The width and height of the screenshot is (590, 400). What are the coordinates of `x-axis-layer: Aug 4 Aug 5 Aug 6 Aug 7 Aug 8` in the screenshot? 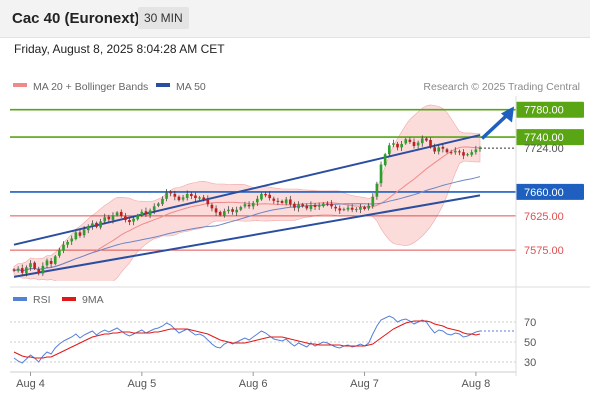 It's located at (253, 381).